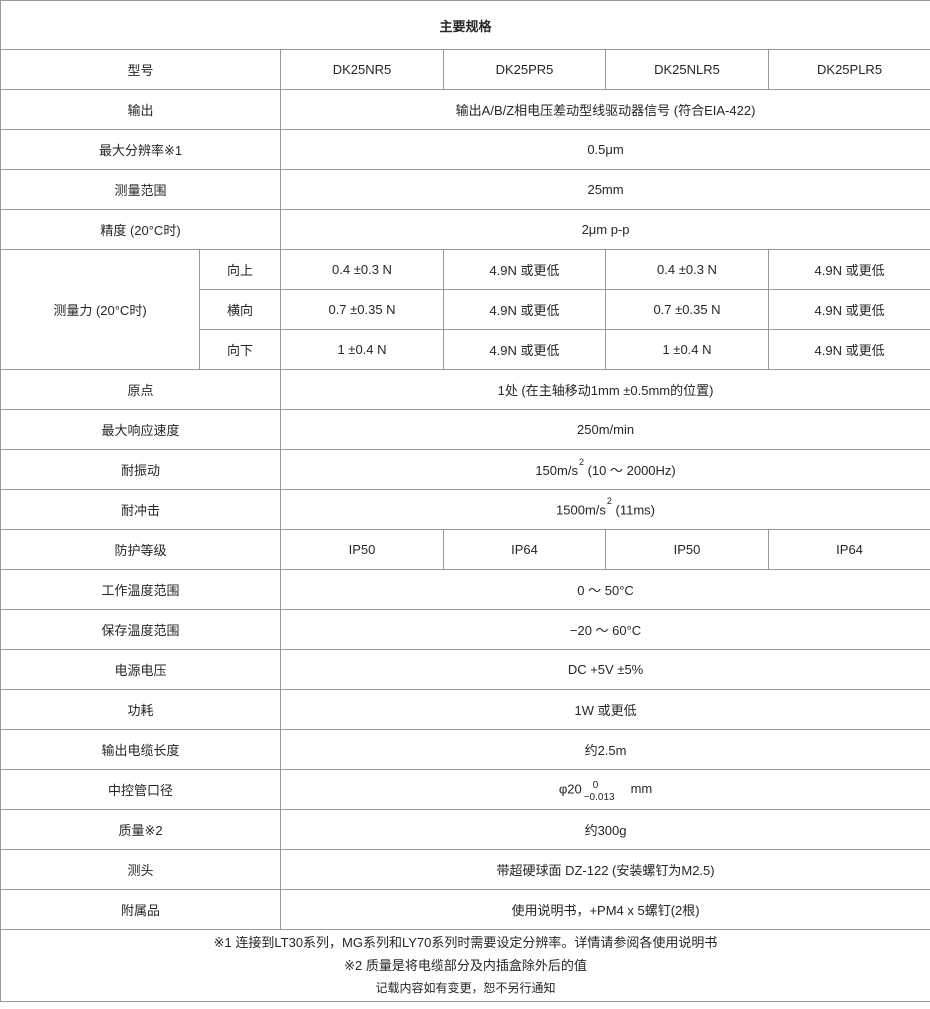 The height and width of the screenshot is (1009, 930). I want to click on force-up-value-3: 0.4 ±0.3 N, so click(687, 269).